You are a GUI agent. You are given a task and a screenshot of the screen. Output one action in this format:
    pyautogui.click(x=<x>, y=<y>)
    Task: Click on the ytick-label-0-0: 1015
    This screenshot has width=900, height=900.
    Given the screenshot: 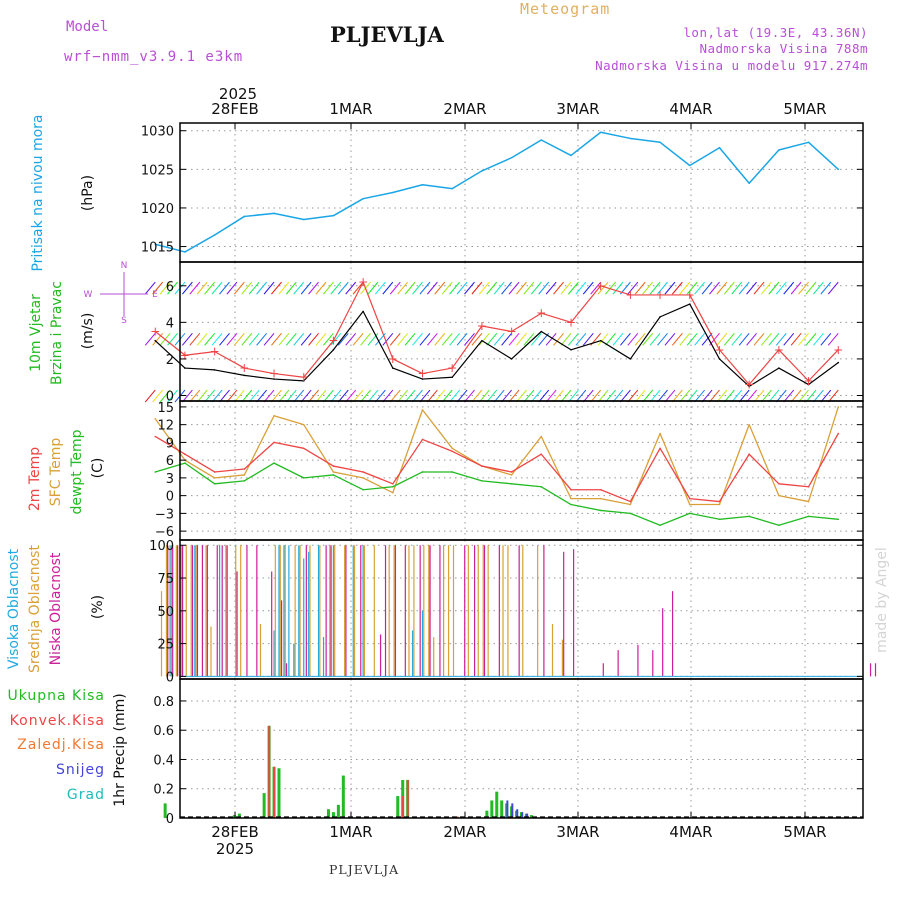 What is the action you would take?
    pyautogui.click(x=157, y=248)
    